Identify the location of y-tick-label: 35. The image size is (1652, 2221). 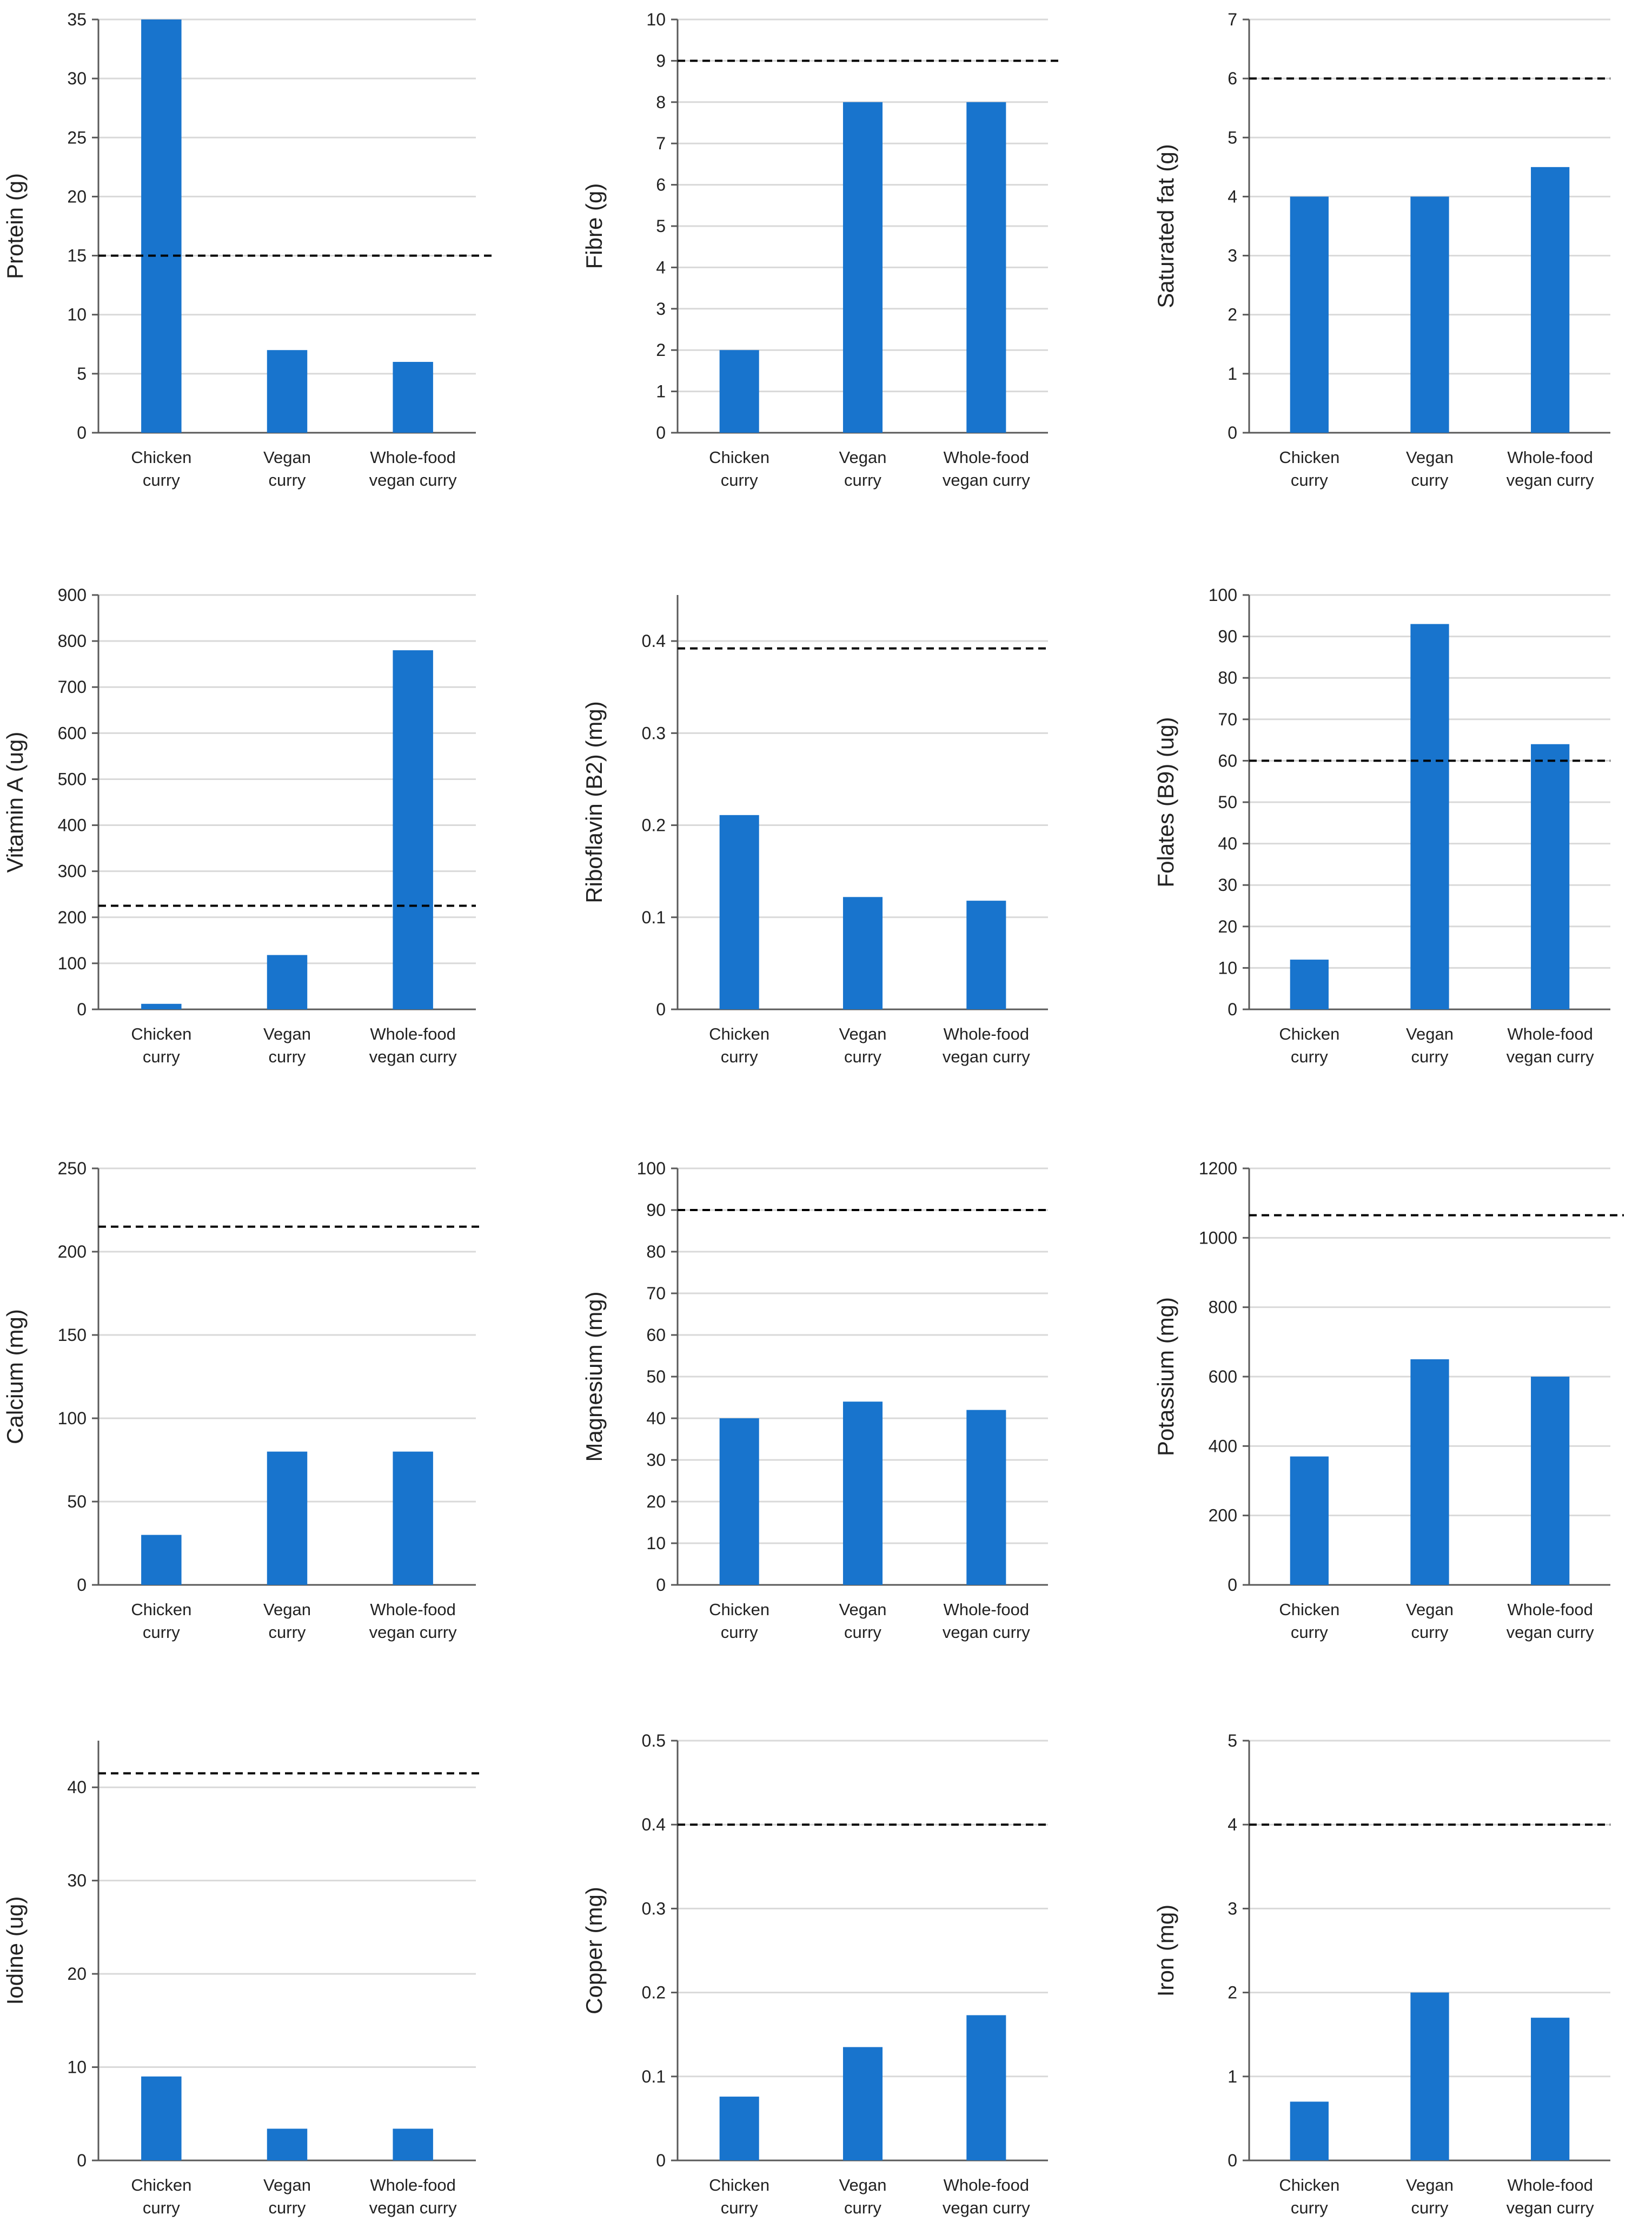
(77, 19).